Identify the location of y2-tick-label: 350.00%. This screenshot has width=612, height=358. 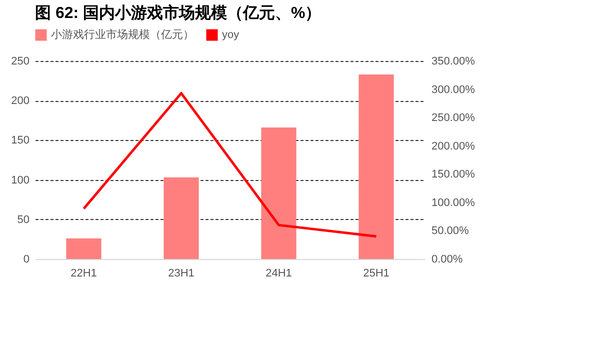
(454, 62).